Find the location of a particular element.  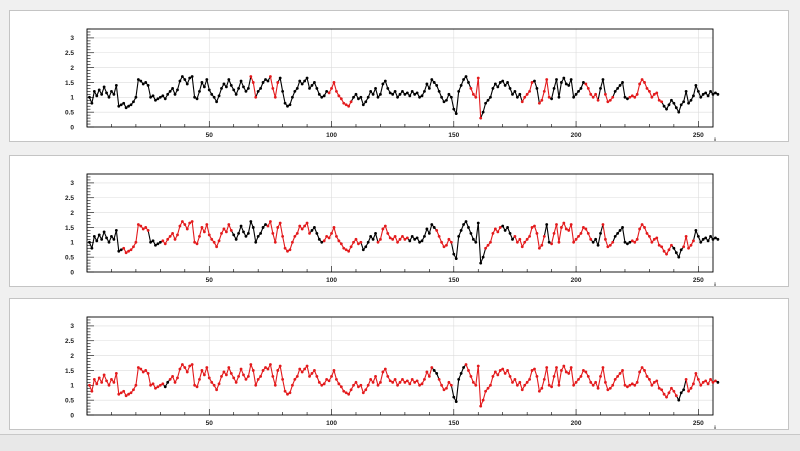

x-tick-label: 100 is located at coordinates (331, 423).